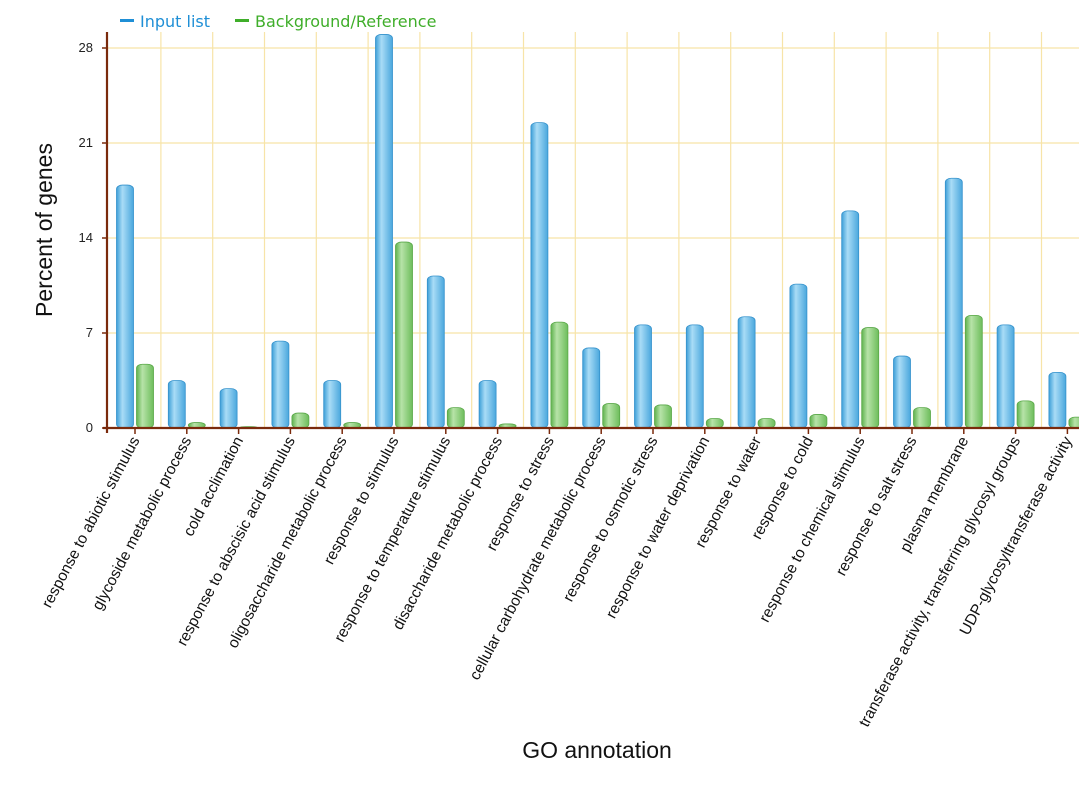 This screenshot has height=801, width=1079. I want to click on legend-item-input-list: Input list, so click(165, 21).